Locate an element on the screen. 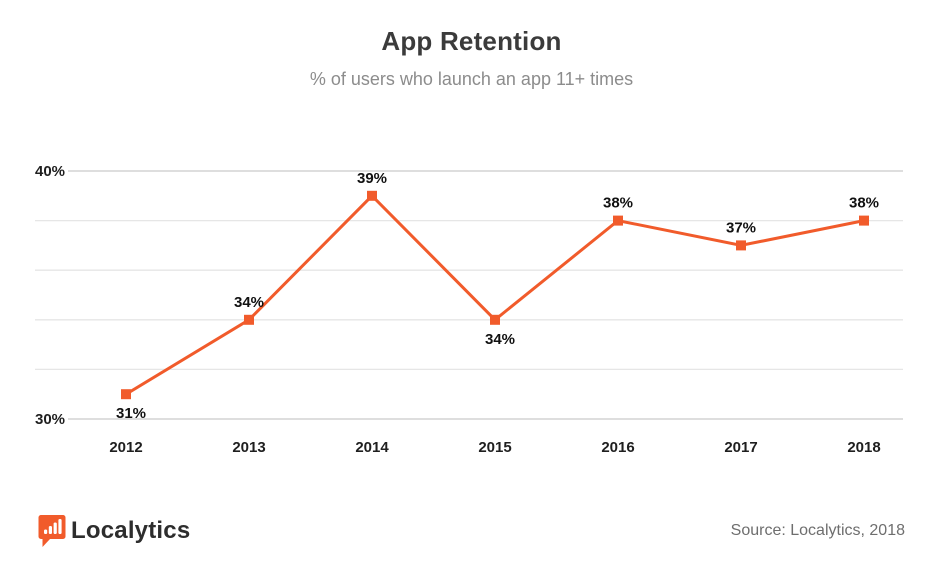  chart-title: App Retention is located at coordinates (471, 41).